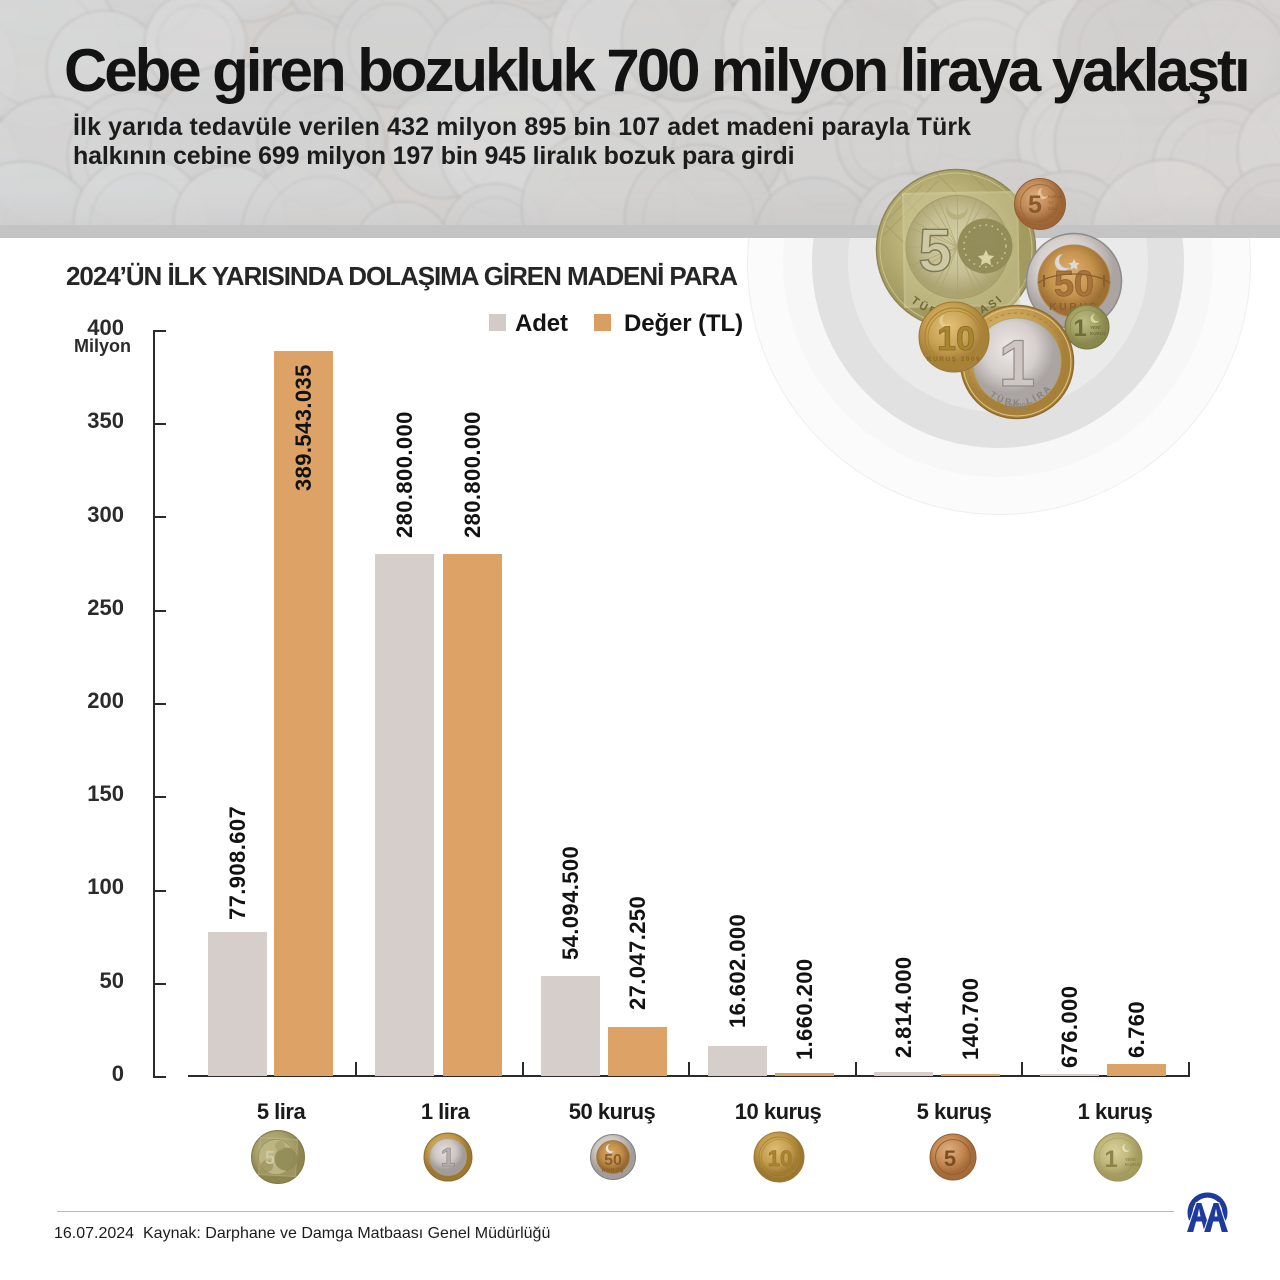  I want to click on svg-text: 2024, so click(1053, 208).